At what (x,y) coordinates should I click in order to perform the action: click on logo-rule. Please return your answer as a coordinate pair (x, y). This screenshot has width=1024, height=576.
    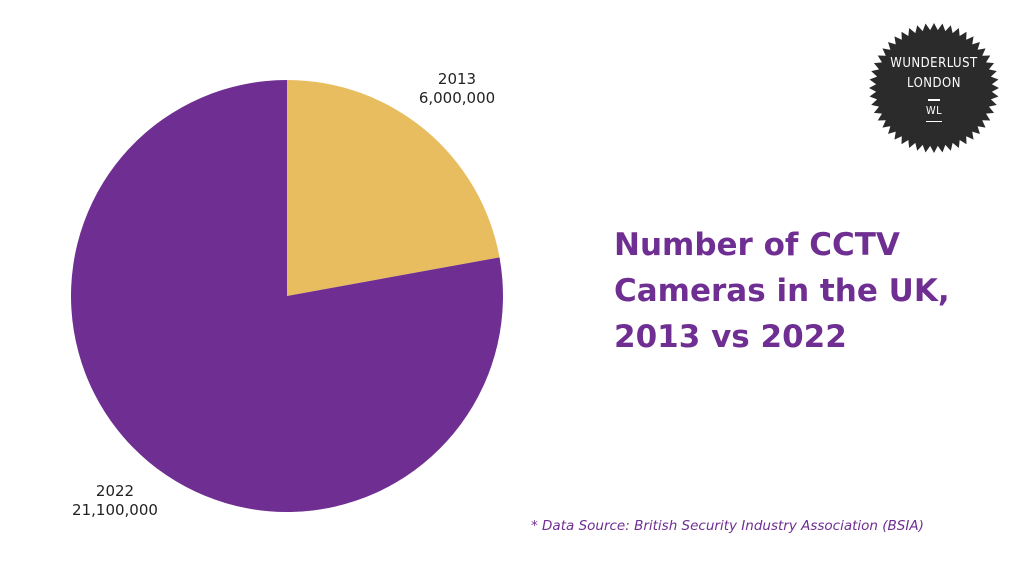
    Looking at the image, I should click on (934, 100).